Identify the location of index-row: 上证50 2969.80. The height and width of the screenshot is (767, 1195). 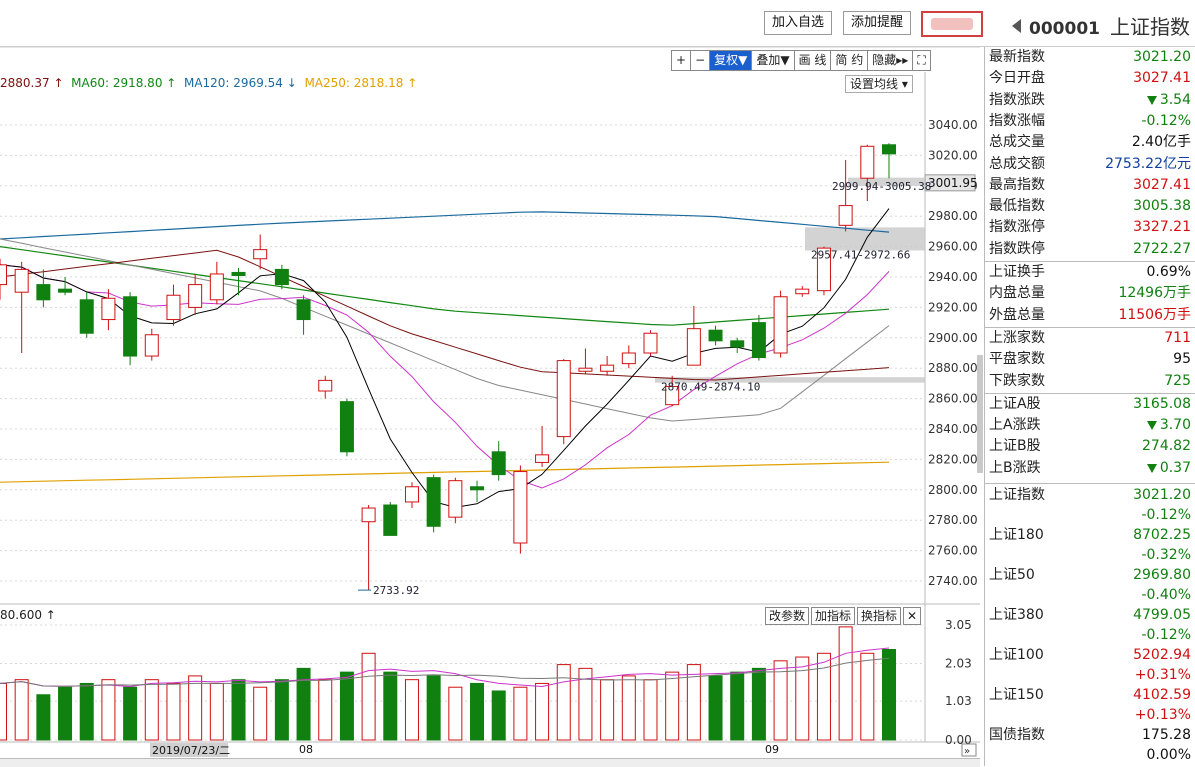
(1090, 575).